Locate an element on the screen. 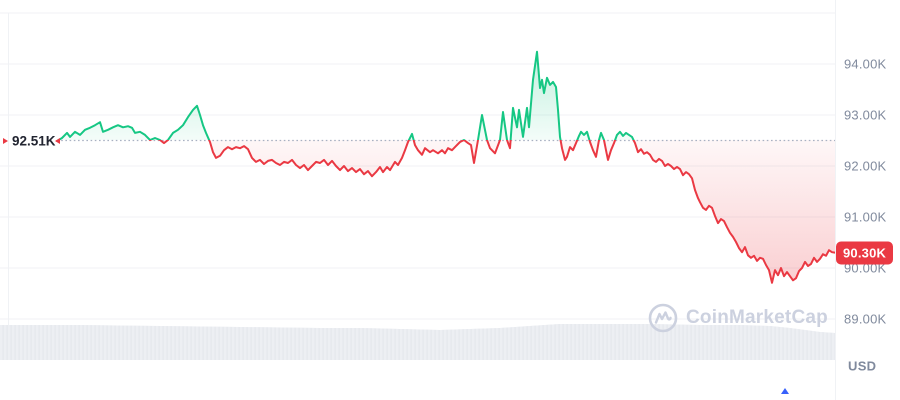 This screenshot has width=900, height=400. y-tick-94k: 94.00K is located at coordinates (865, 64).